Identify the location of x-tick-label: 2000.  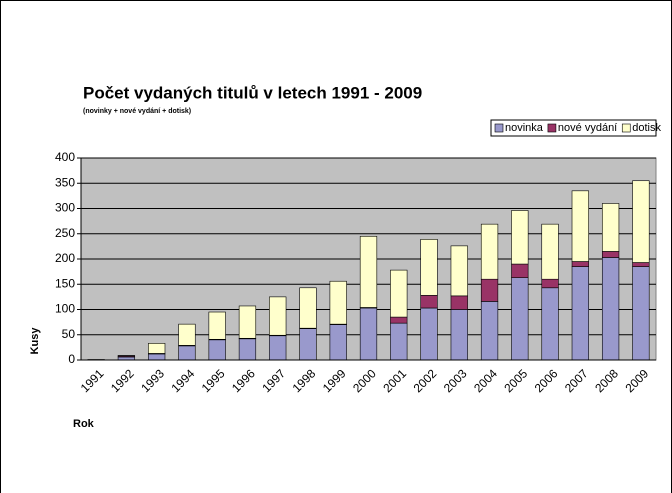
(364, 380).